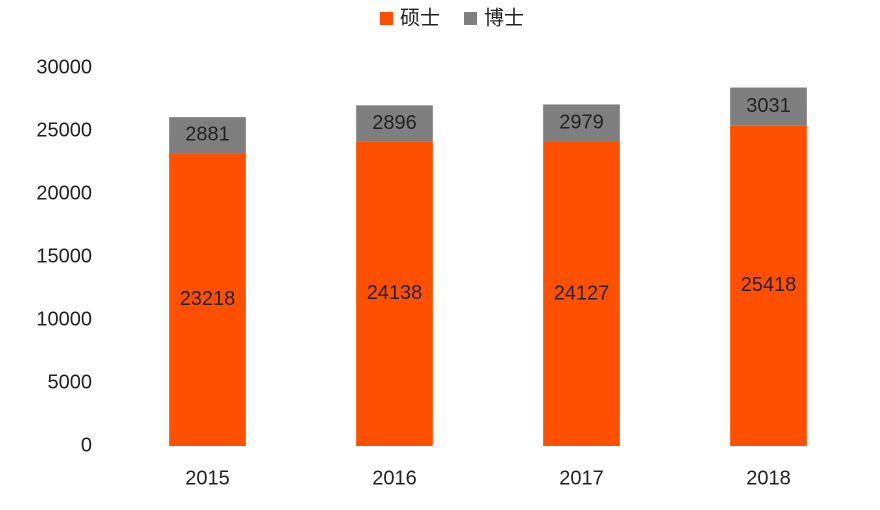  I want to click on value-label: 24127, so click(582, 293).